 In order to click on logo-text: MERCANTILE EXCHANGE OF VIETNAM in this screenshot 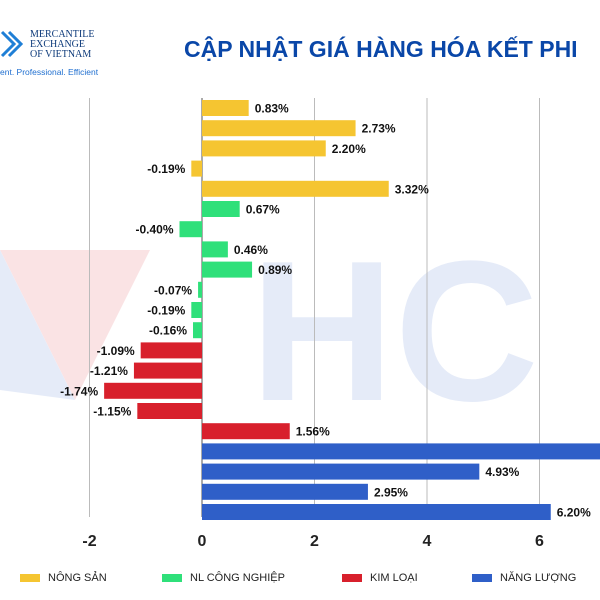, I will do `click(62, 45)`.